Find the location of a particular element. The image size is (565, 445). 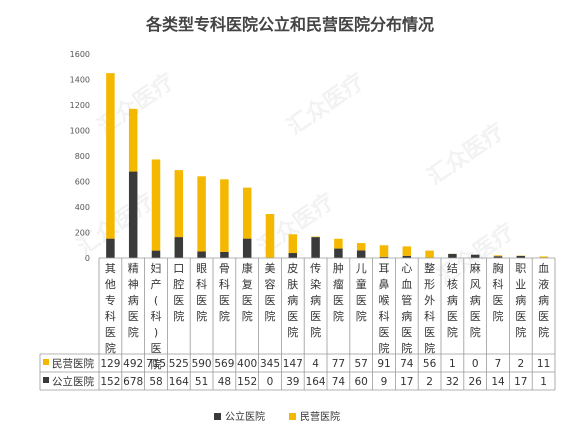

category-label: 核 is located at coordinates (452, 284).